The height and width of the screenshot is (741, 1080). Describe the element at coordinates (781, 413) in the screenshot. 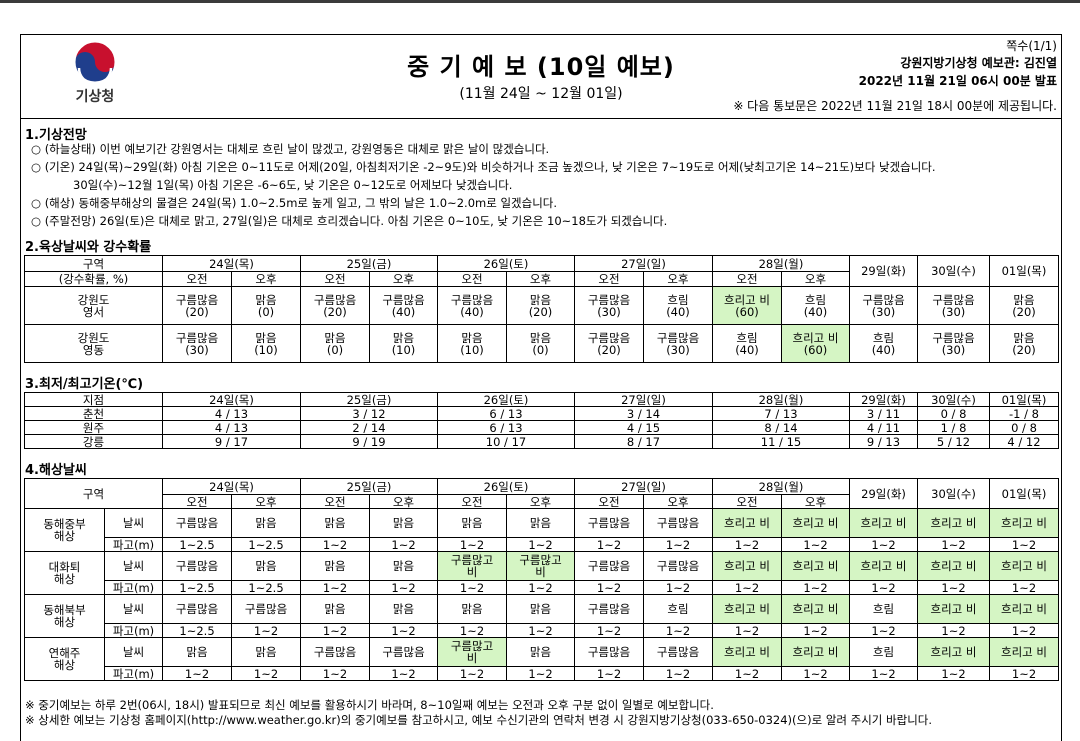

I see `temp-cell: 7 / 13` at that location.